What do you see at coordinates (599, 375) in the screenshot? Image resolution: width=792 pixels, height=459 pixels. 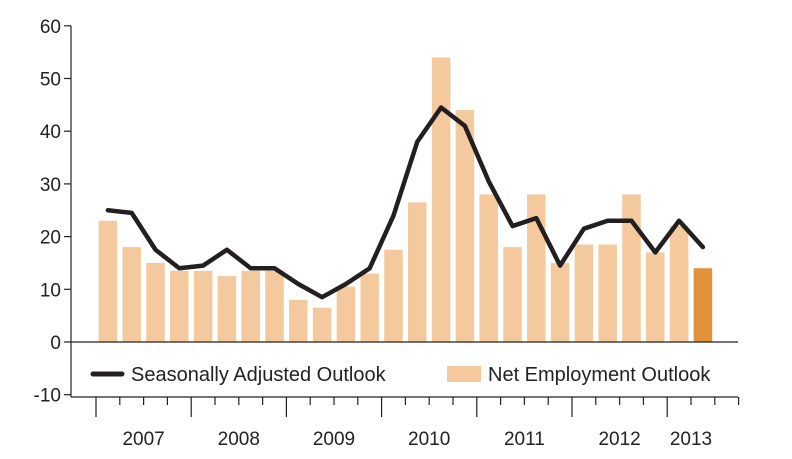 I see `legend-label-net-employment: Net Employment Outlook` at bounding box center [599, 375].